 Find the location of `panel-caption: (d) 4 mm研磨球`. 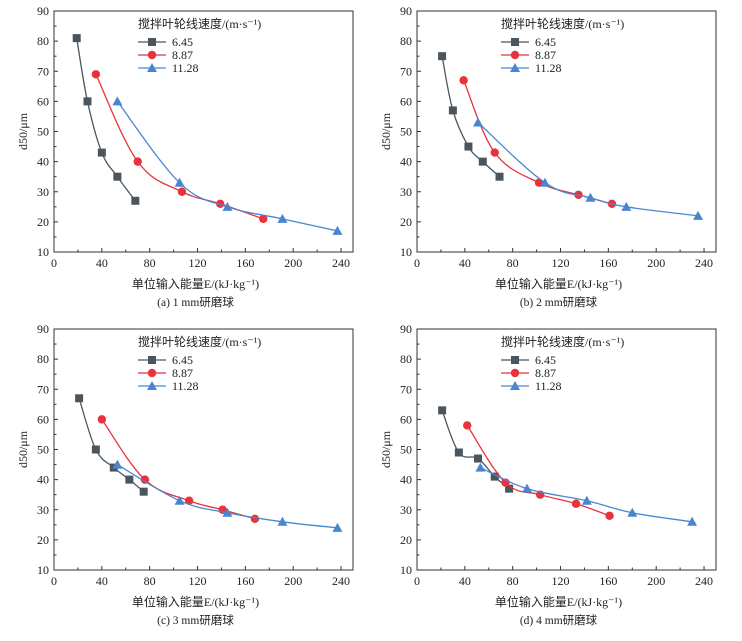

panel-caption: (d) 4 mm研磨球 is located at coordinates (559, 620).